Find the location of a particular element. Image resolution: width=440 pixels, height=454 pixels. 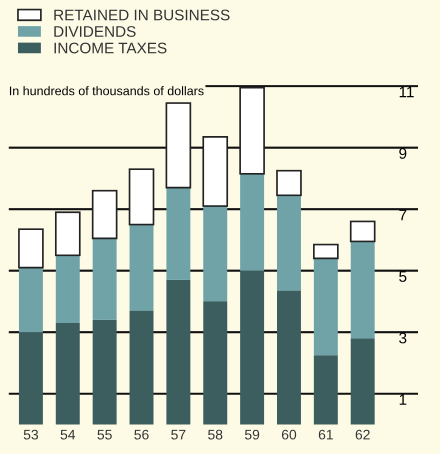

x-tick-label: 54 is located at coordinates (68, 435).